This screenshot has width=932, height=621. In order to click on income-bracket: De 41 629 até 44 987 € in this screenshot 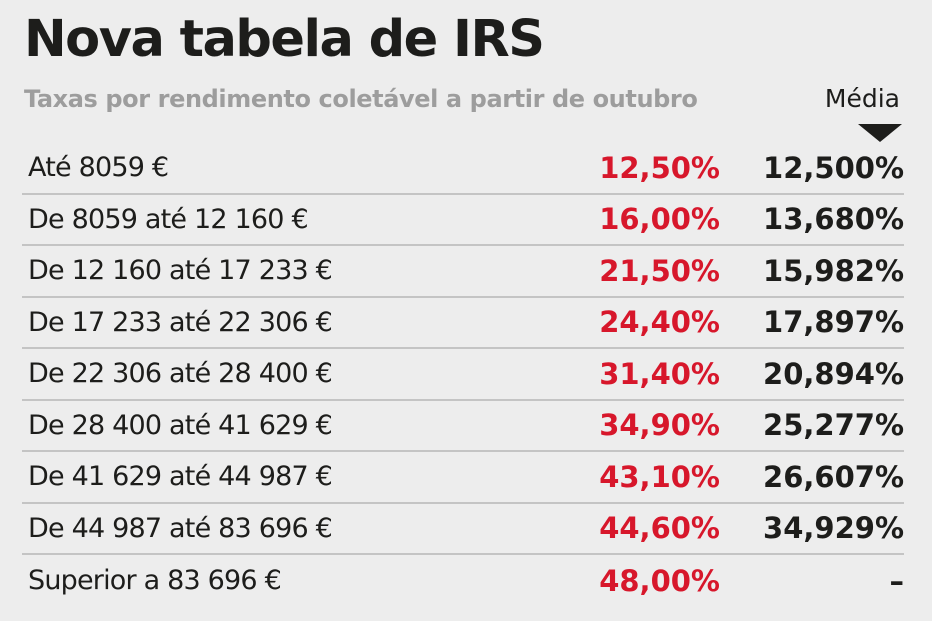, I will do `click(180, 477)`.